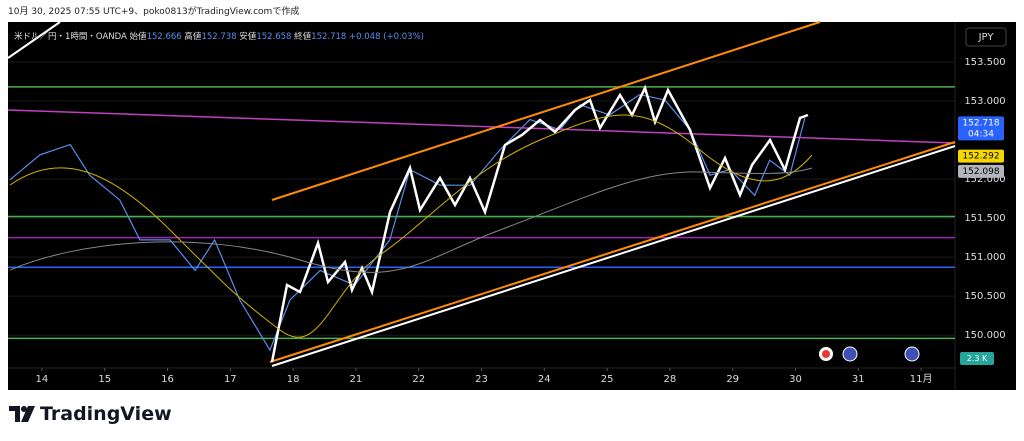 The height and width of the screenshot is (441, 1024). What do you see at coordinates (274, 37) in the screenshot?
I see `value: 152.658` at bounding box center [274, 37].